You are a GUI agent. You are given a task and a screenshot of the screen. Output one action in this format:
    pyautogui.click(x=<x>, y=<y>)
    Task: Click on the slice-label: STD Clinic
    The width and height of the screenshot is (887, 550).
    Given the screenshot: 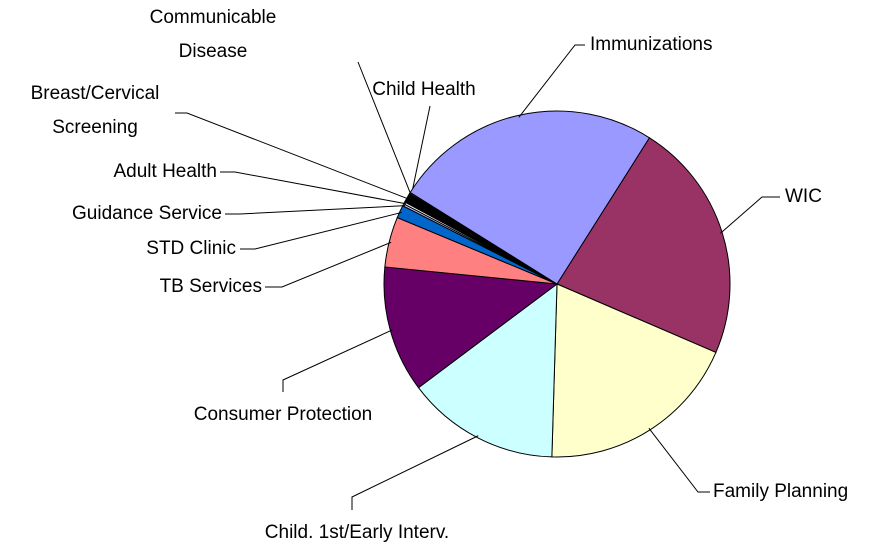 What is the action you would take?
    pyautogui.click(x=191, y=248)
    